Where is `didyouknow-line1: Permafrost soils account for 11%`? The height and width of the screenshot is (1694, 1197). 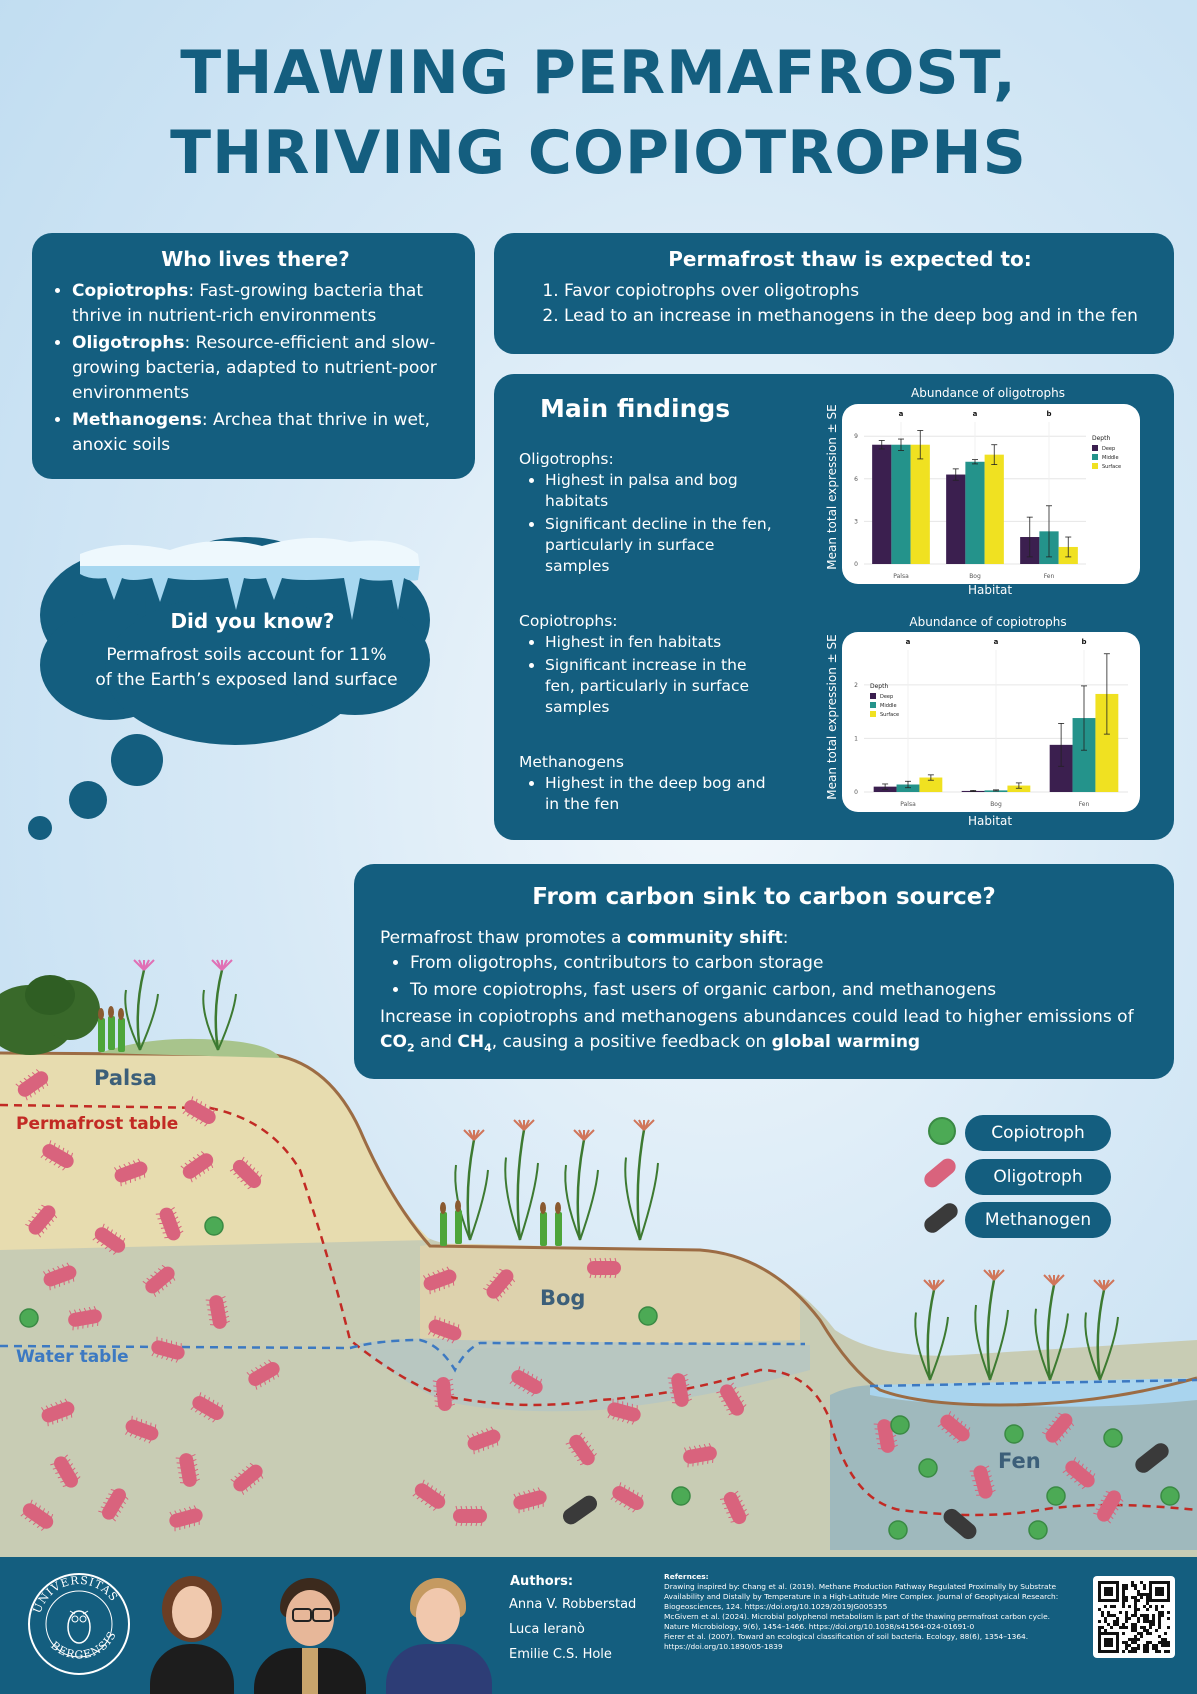 didyouknow-line1: Permafrost soils account for 11% is located at coordinates (246, 655).